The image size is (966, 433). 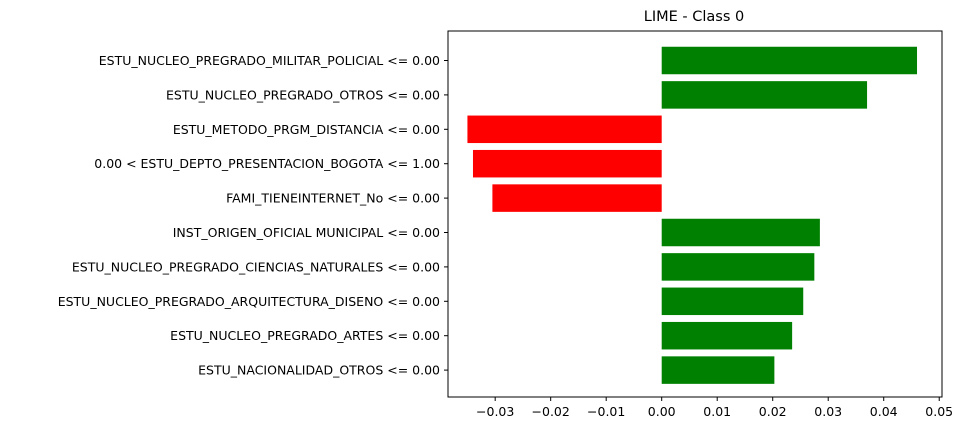 What do you see at coordinates (306, 232) in the screenshot?
I see `y-label-5: INST_ORIGEN_OFICIAL MUNICIPAL <= 0.00` at bounding box center [306, 232].